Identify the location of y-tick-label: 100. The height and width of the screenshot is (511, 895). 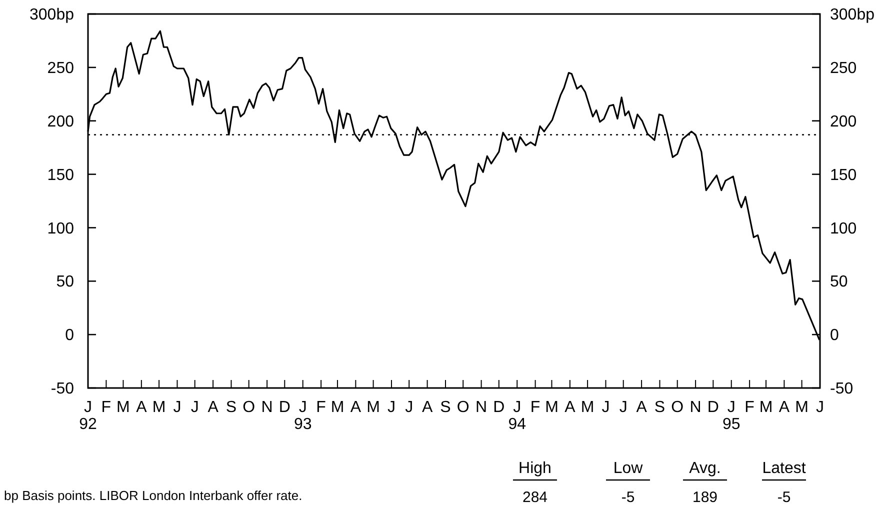
(60, 229).